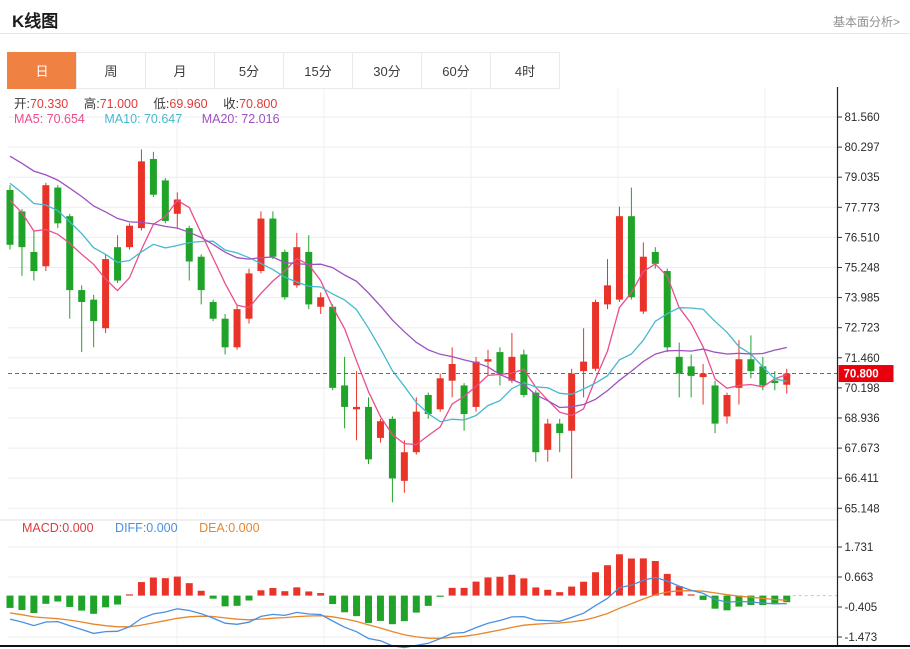  I want to click on interval-tabbar: 日周月 5分 15分 30分 60分 4时, so click(283, 70).